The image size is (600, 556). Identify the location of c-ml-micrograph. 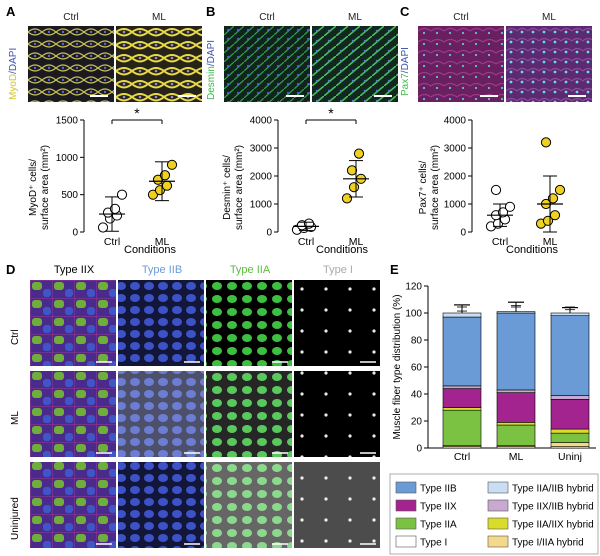
(549, 64).